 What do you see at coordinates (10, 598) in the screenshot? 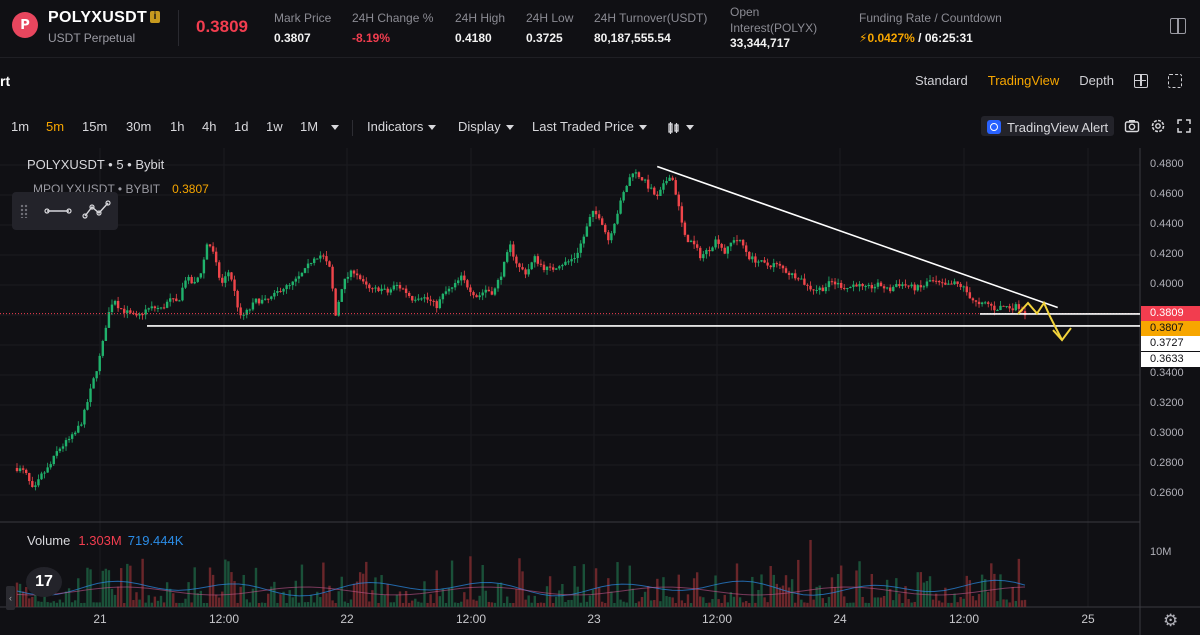
I see `scroll-left-icon: ‹` at bounding box center [10, 598].